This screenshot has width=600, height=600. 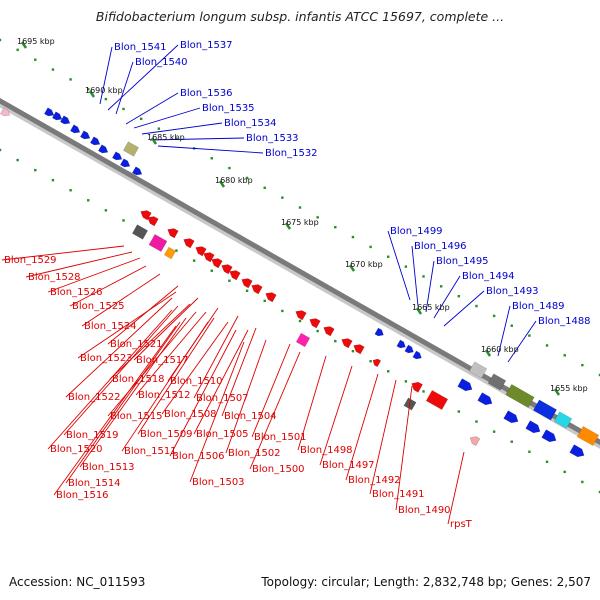 What do you see at coordinates (398, 494) in the screenshot?
I see `reverse-gene-label: Blon_1491` at bounding box center [398, 494].